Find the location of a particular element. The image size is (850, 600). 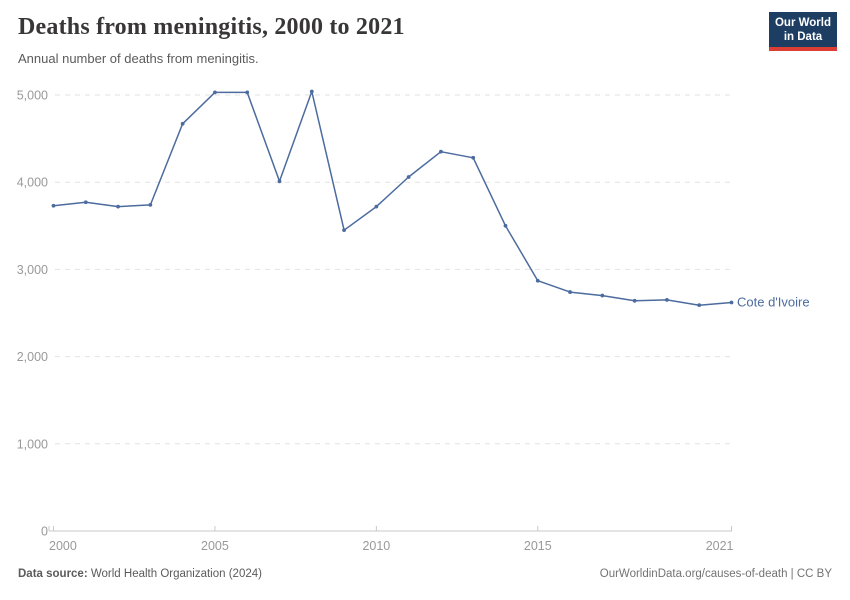

entity-label: Cote d'Ivoire is located at coordinates (773, 302).